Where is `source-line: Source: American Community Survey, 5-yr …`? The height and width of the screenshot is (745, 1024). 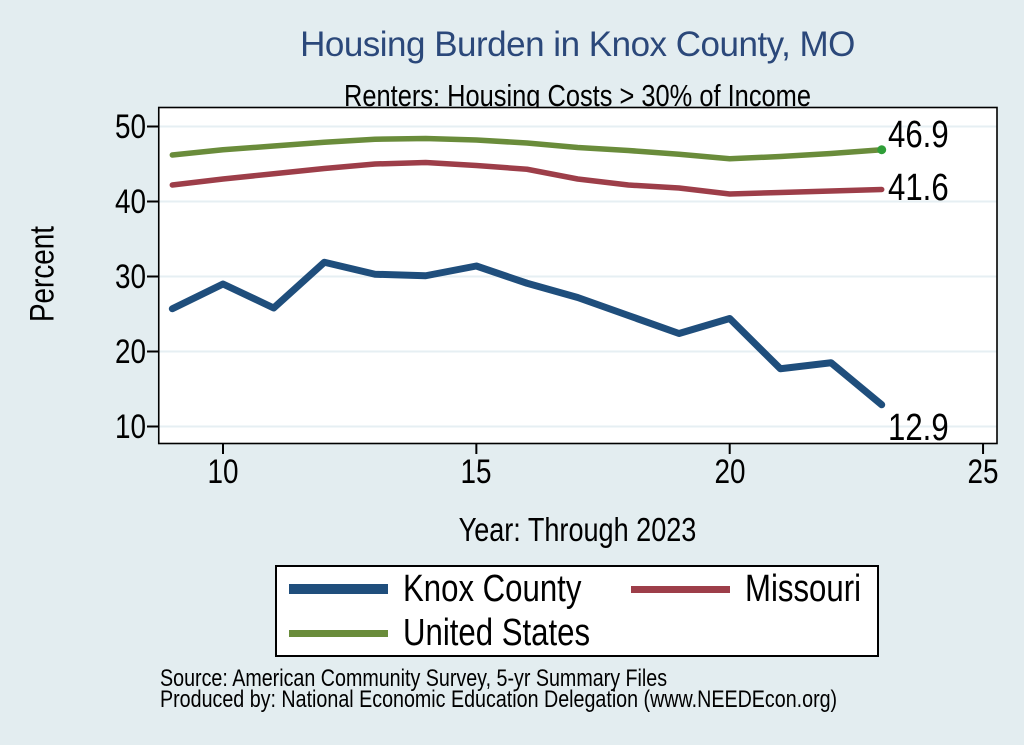
source-line: Source: American Community Survey, 5-yr … is located at coordinates (414, 678).